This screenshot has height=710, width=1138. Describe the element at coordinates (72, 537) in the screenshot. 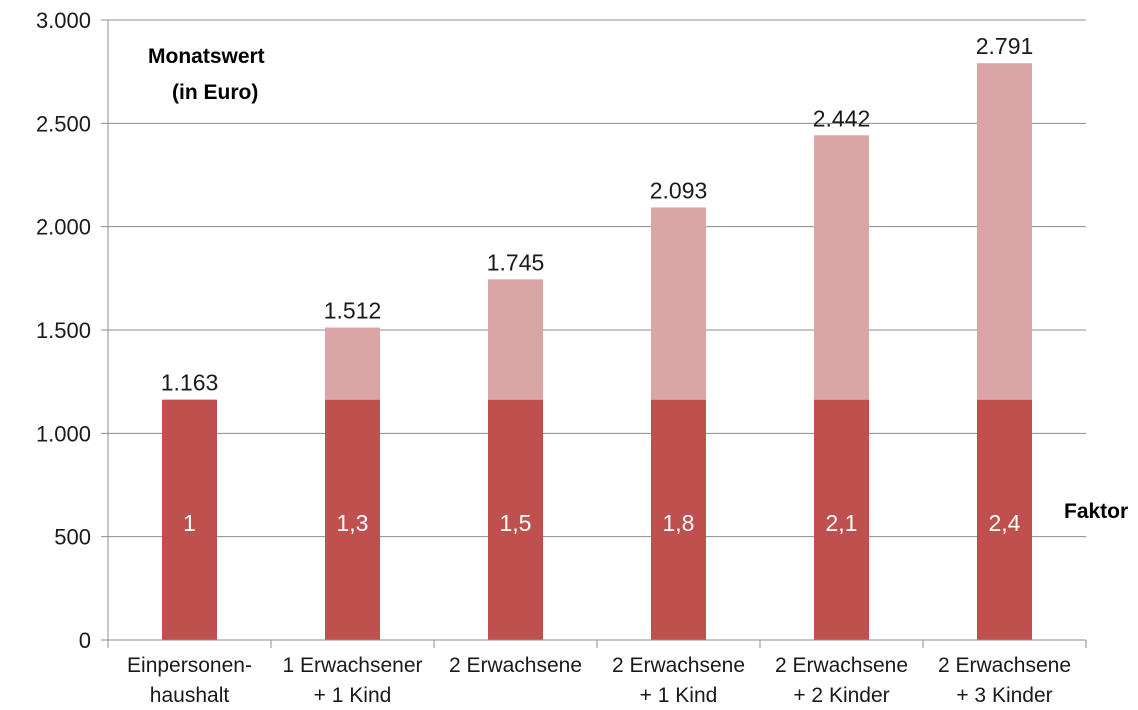

I see `y-tick-label: 500` at that location.